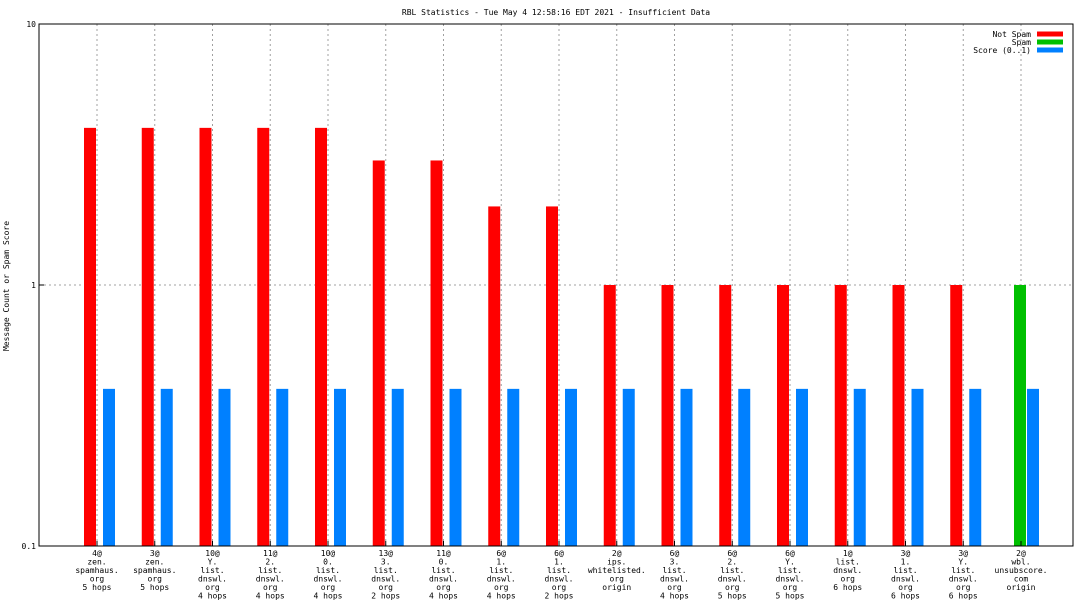  Describe the element at coordinates (33, 285) in the screenshot. I see `y-tick-label: 1` at that location.